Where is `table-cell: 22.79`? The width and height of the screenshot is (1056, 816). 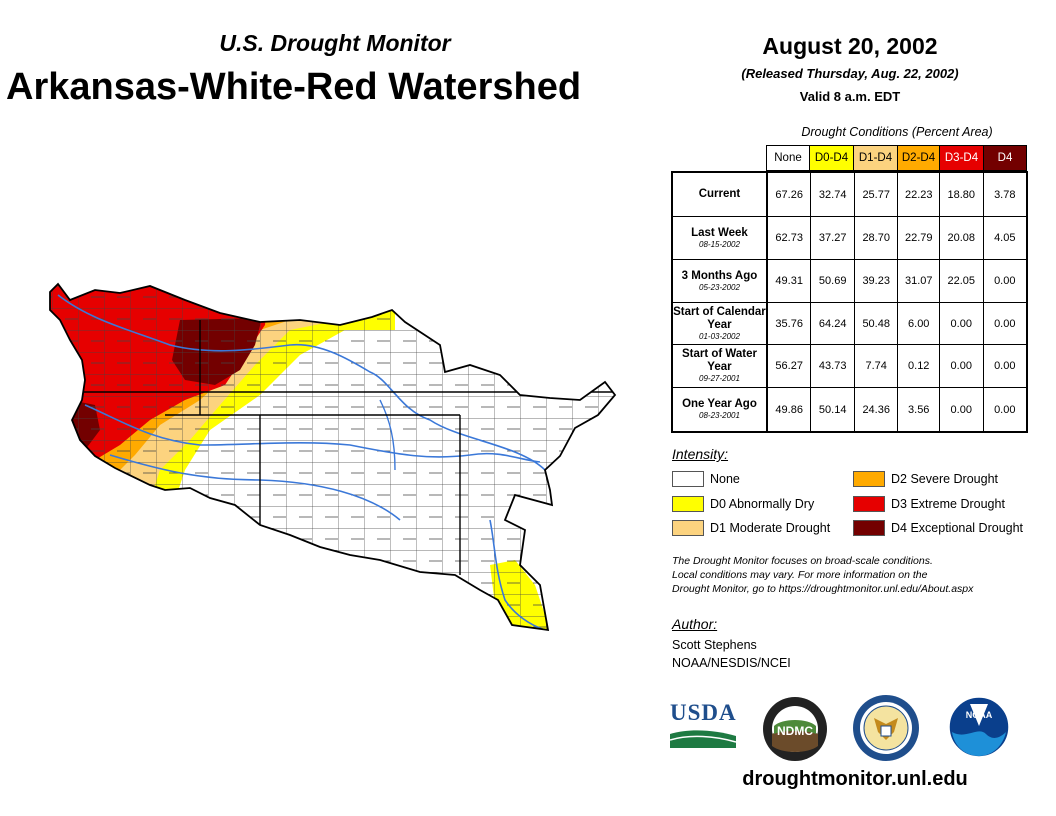 table-cell: 22.79 is located at coordinates (919, 238).